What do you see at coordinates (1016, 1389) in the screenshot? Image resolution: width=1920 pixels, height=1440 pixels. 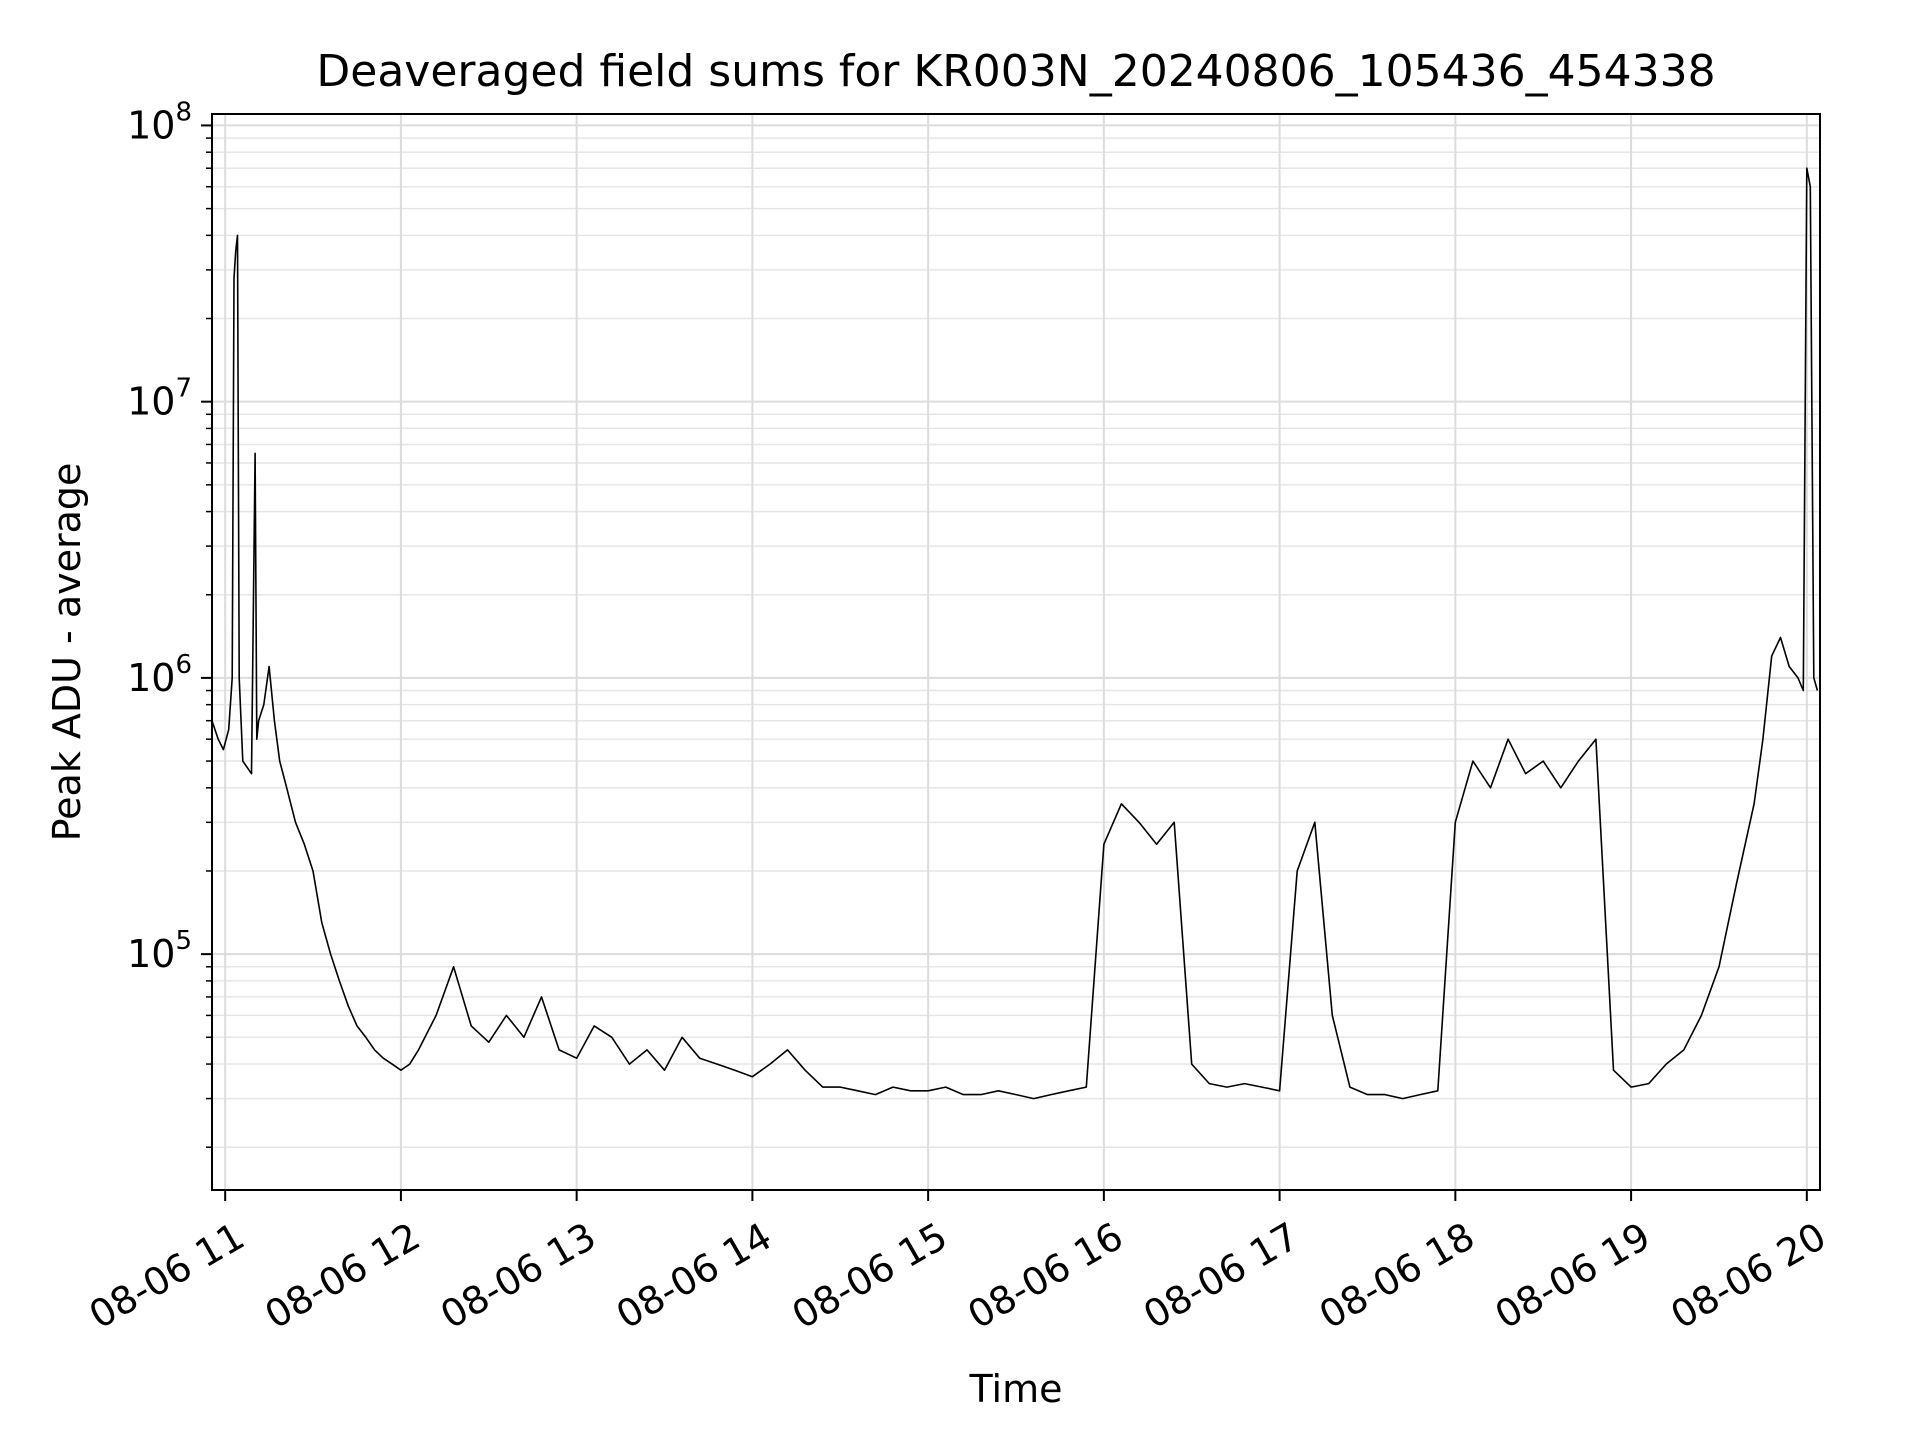 I see `x-axis-label: Time` at bounding box center [1016, 1389].